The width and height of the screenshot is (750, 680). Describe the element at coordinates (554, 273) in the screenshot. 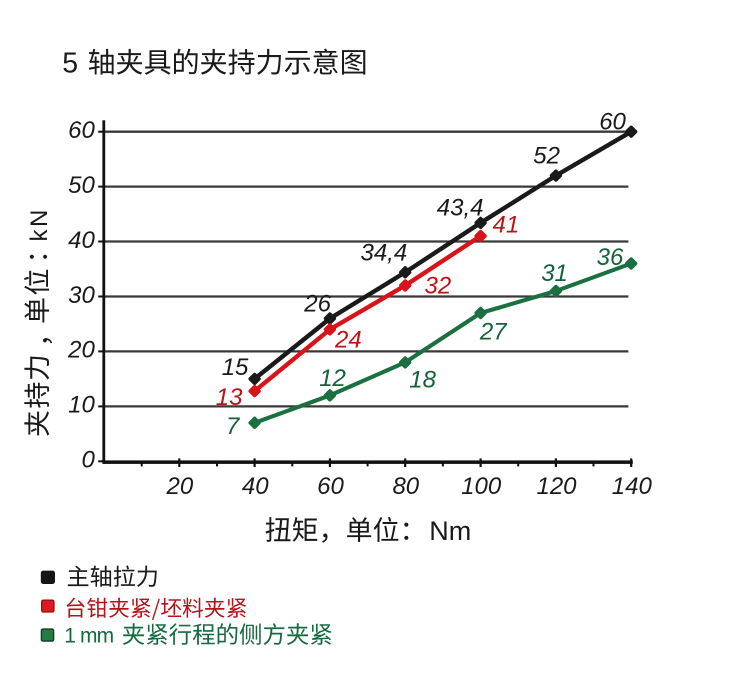

I see `svg-text: 31` at that location.